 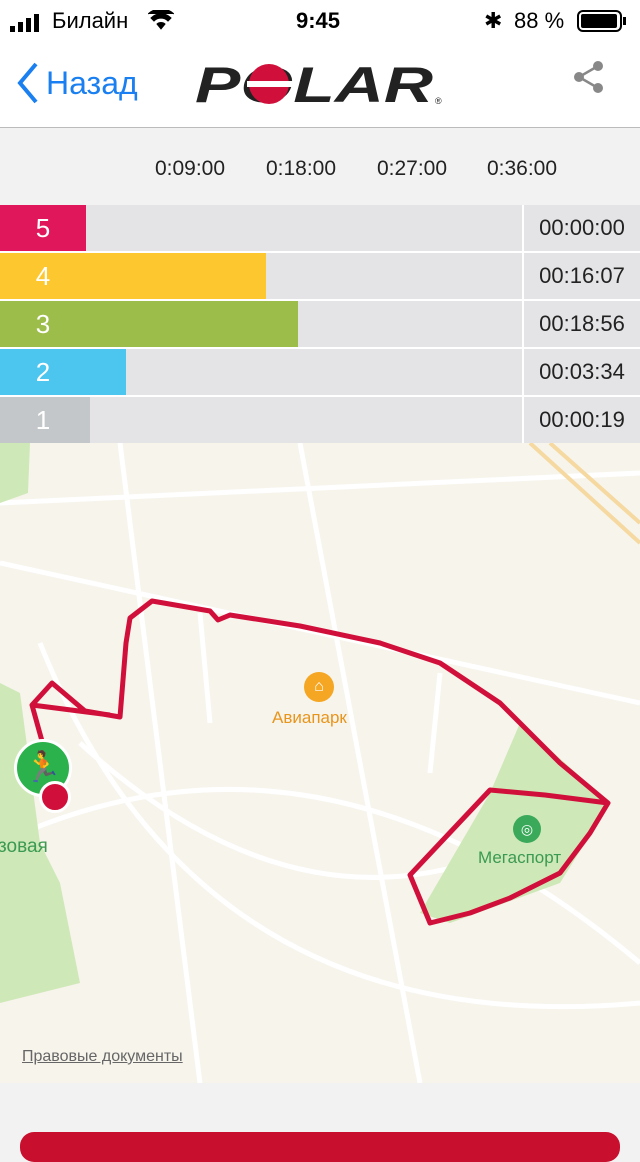 I want to click on polar-logo: POLAR ®, so click(x=320, y=85).